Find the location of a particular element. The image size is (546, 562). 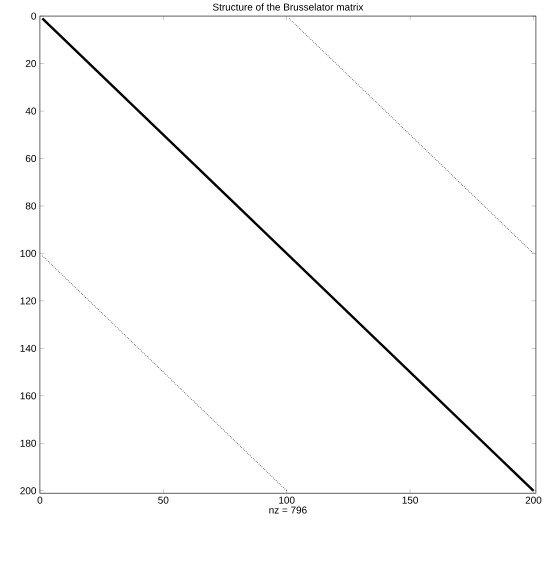

y-tick-label: 140 is located at coordinates (28, 348).